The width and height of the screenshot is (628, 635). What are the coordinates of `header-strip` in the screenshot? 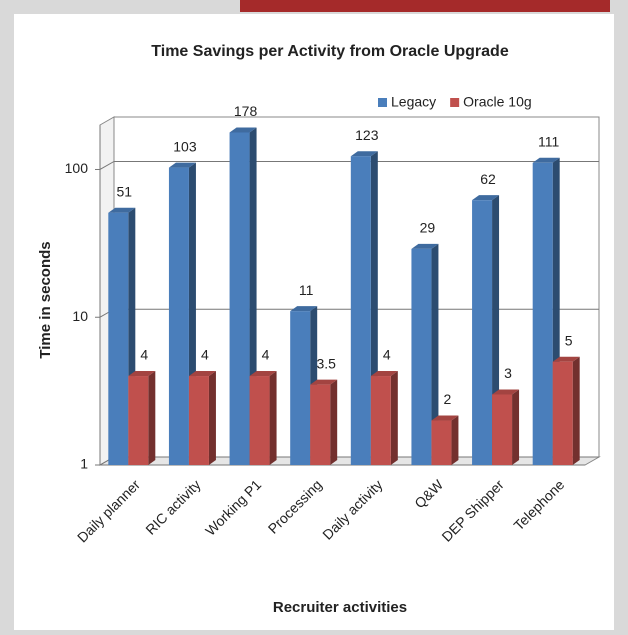 It's located at (425, 6).